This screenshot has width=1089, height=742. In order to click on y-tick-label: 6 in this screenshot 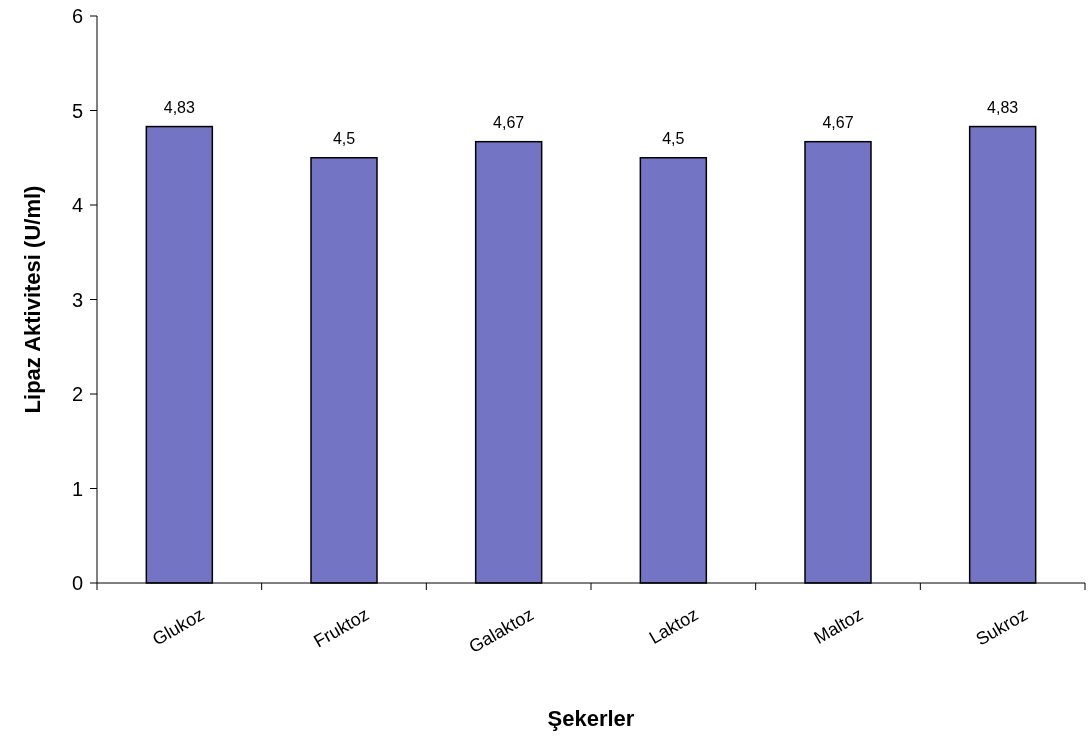, I will do `click(77, 16)`.